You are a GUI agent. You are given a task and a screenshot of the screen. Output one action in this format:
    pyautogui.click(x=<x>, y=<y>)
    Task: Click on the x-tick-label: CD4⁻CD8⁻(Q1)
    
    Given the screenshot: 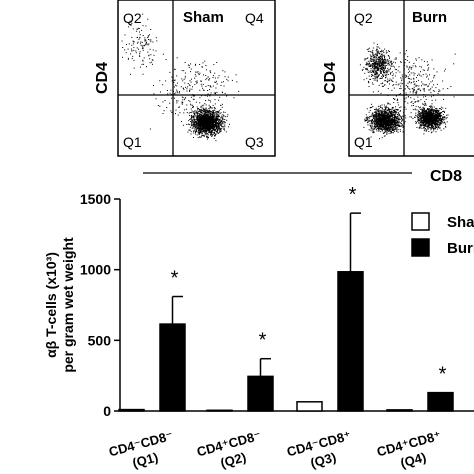 What is the action you would take?
    pyautogui.click(x=140, y=449)
    